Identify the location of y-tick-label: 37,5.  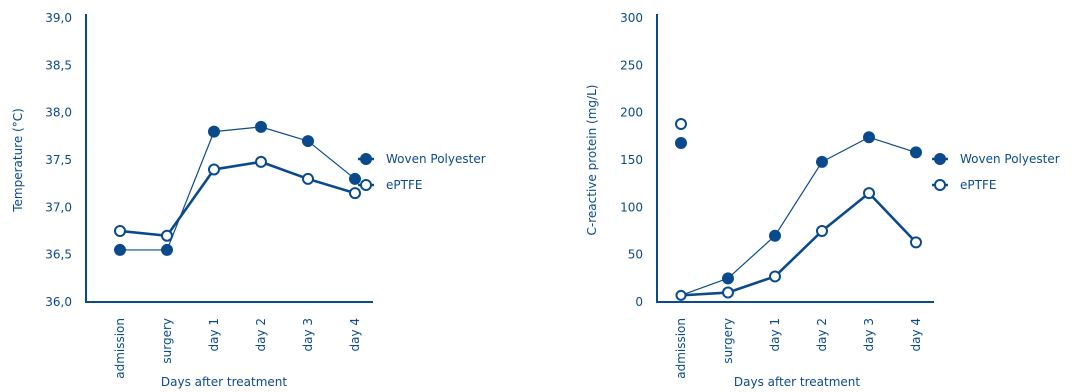
(58, 160).